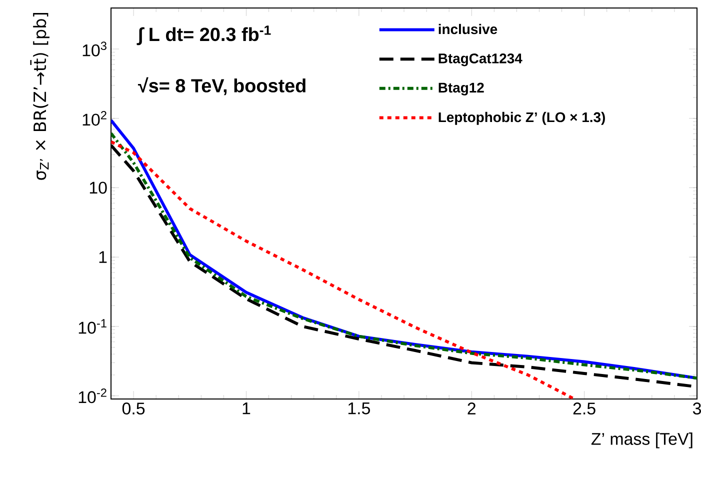 The height and width of the screenshot is (477, 701). I want to click on y-tick-label: 10$^{2}$, so click(94, 118).